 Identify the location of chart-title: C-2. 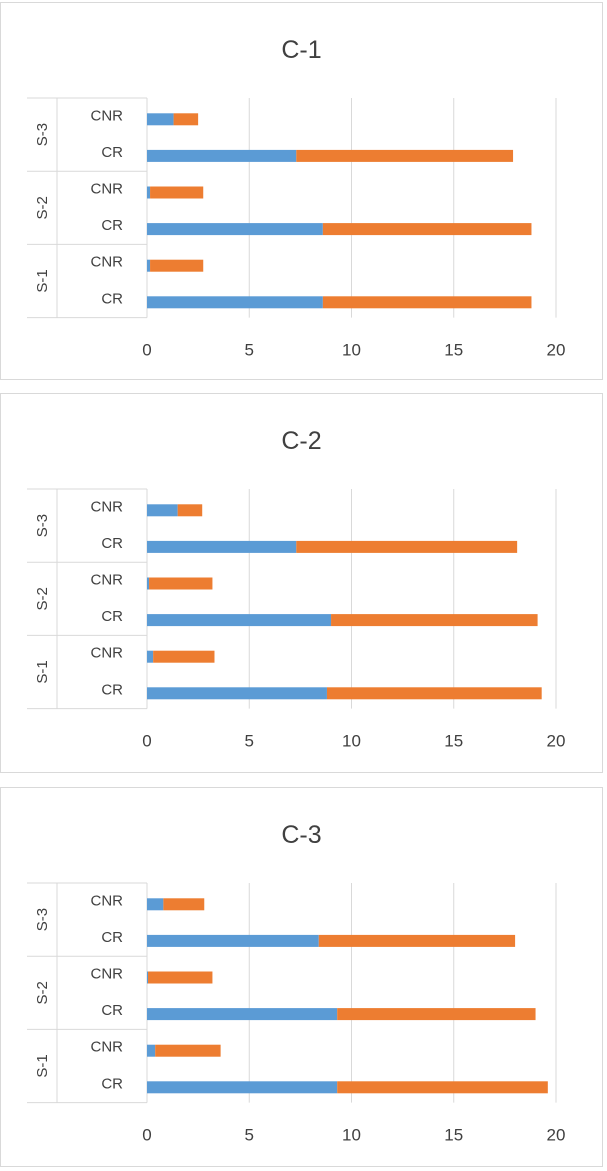
(301, 441).